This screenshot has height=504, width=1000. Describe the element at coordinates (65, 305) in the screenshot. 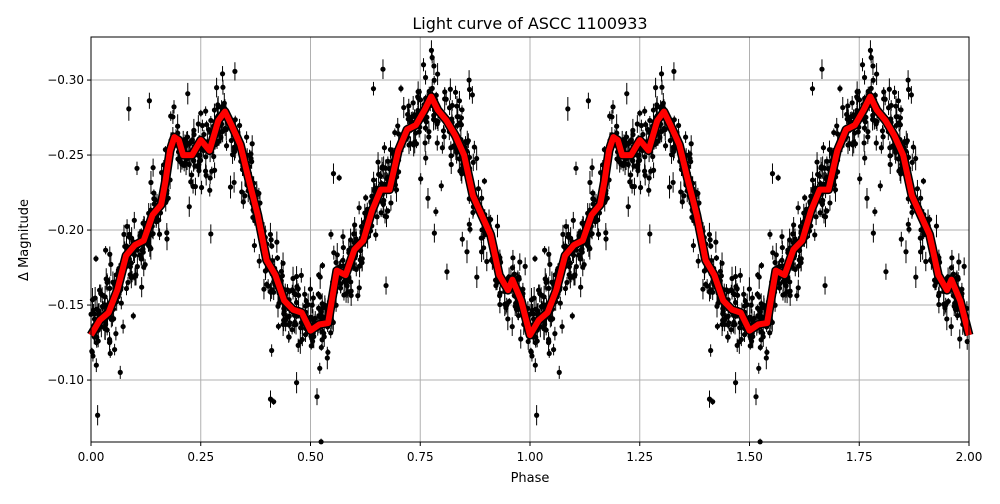

I see `y-tick-label: −0.15` at that location.